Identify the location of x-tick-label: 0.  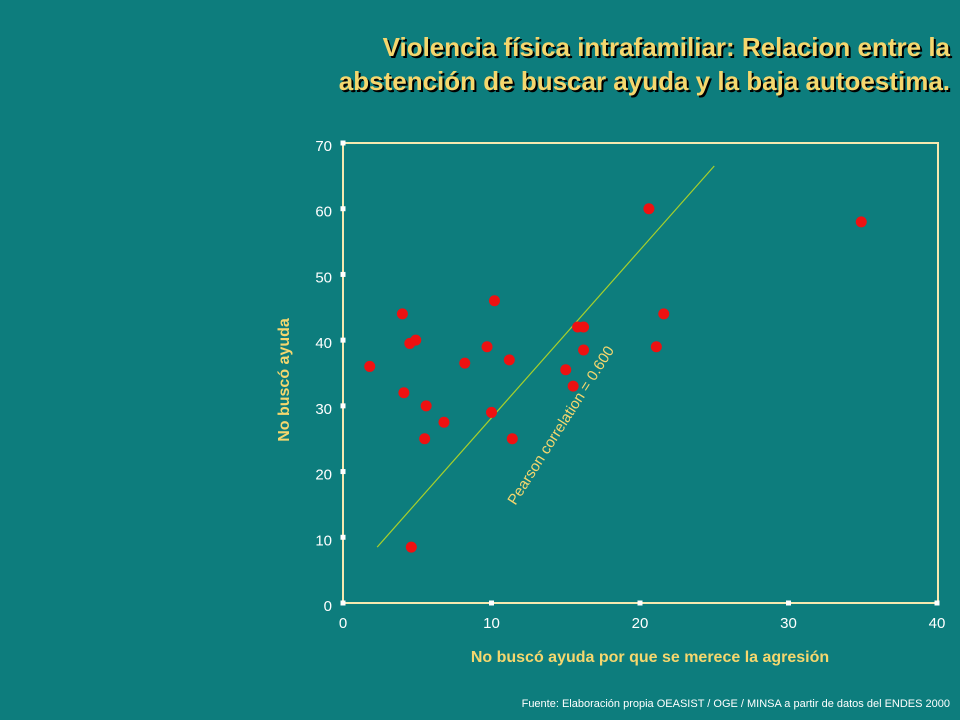
(343, 623).